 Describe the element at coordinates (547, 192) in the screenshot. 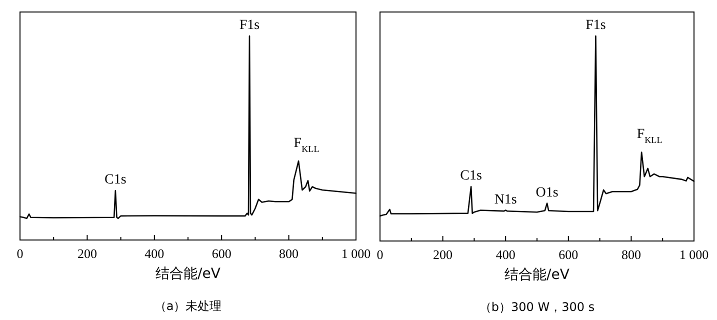

I see `annotation: O1s` at that location.